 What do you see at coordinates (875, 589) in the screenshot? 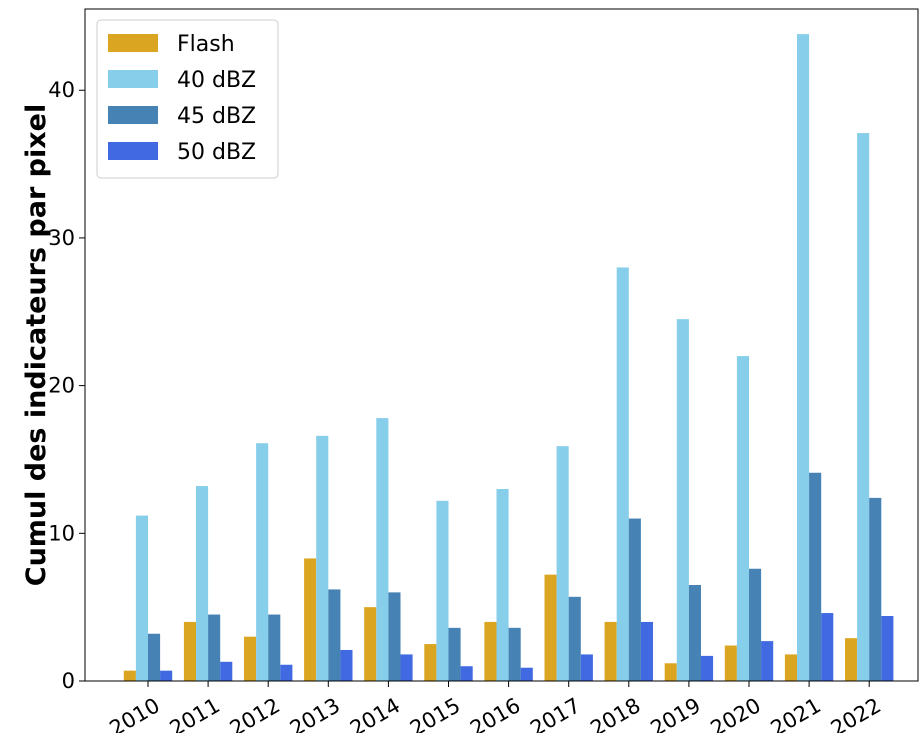
I see `bar-45-dbz-2022` at bounding box center [875, 589].